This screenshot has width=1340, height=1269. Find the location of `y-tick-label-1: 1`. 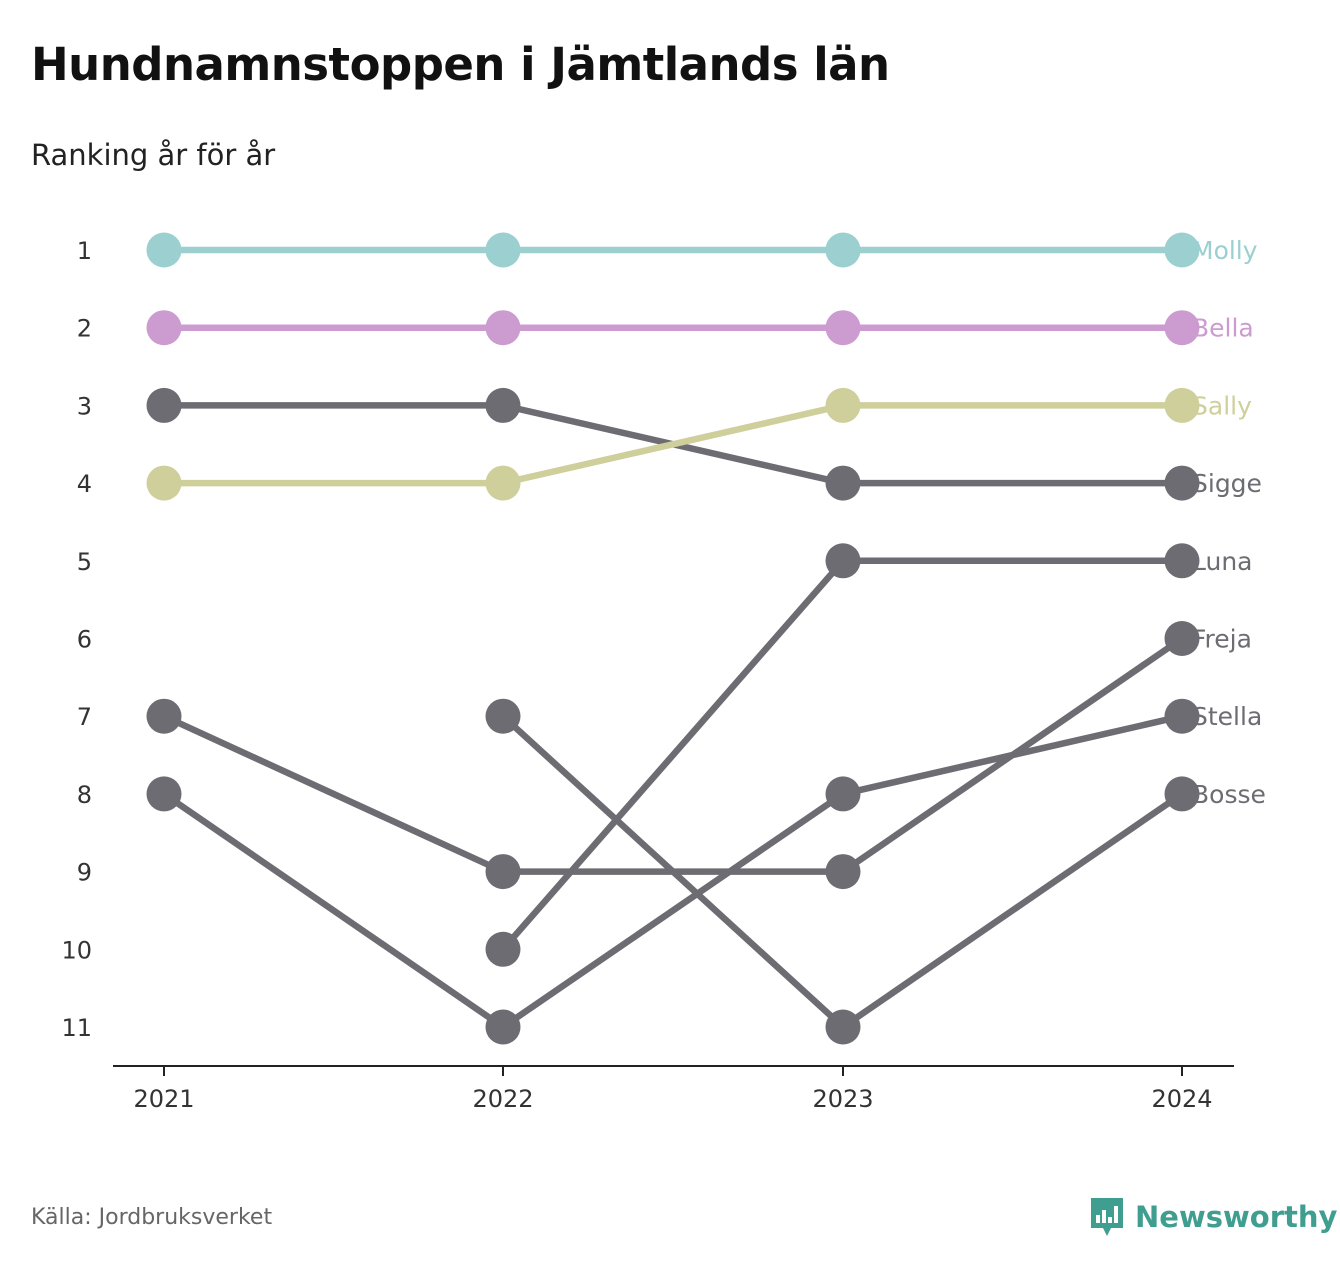

y-tick-label-1: 1 is located at coordinates (84, 251).